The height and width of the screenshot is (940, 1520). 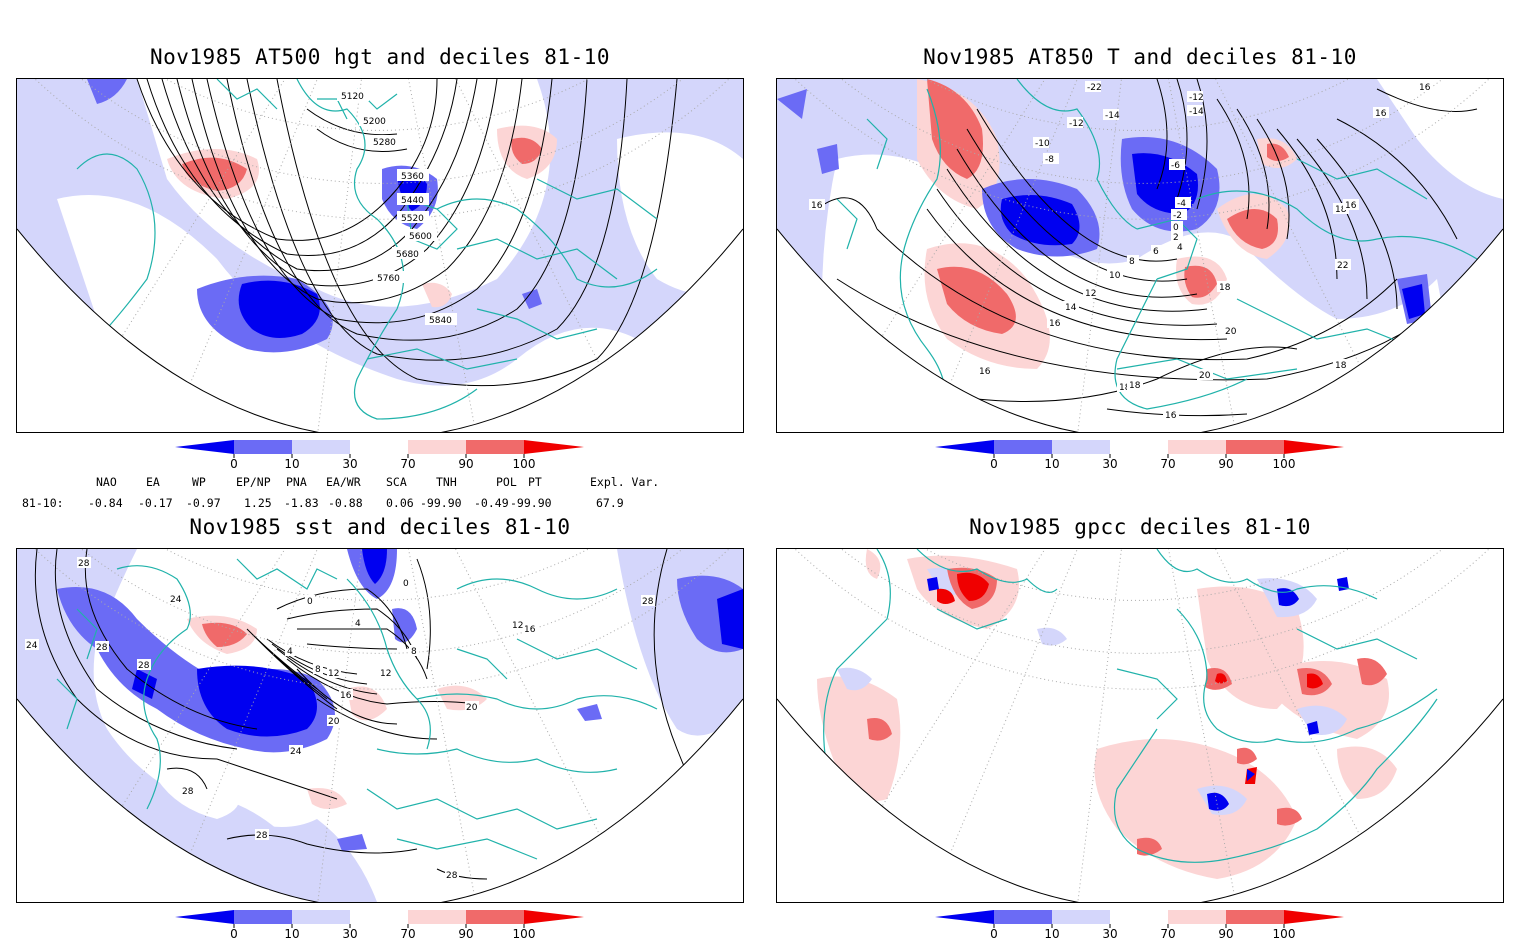 What do you see at coordinates (352, 97) in the screenshot?
I see `contour-label: 5120` at bounding box center [352, 97].